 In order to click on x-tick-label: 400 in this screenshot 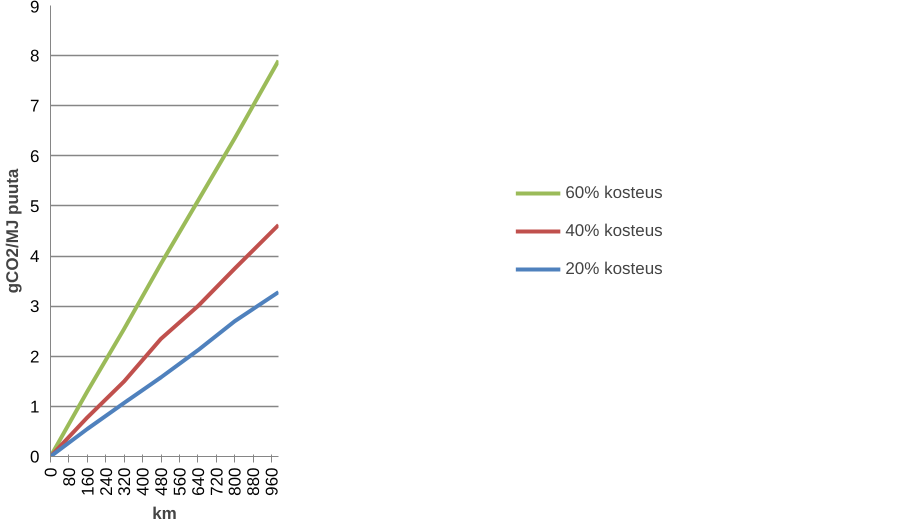, I will do `click(143, 481)`.